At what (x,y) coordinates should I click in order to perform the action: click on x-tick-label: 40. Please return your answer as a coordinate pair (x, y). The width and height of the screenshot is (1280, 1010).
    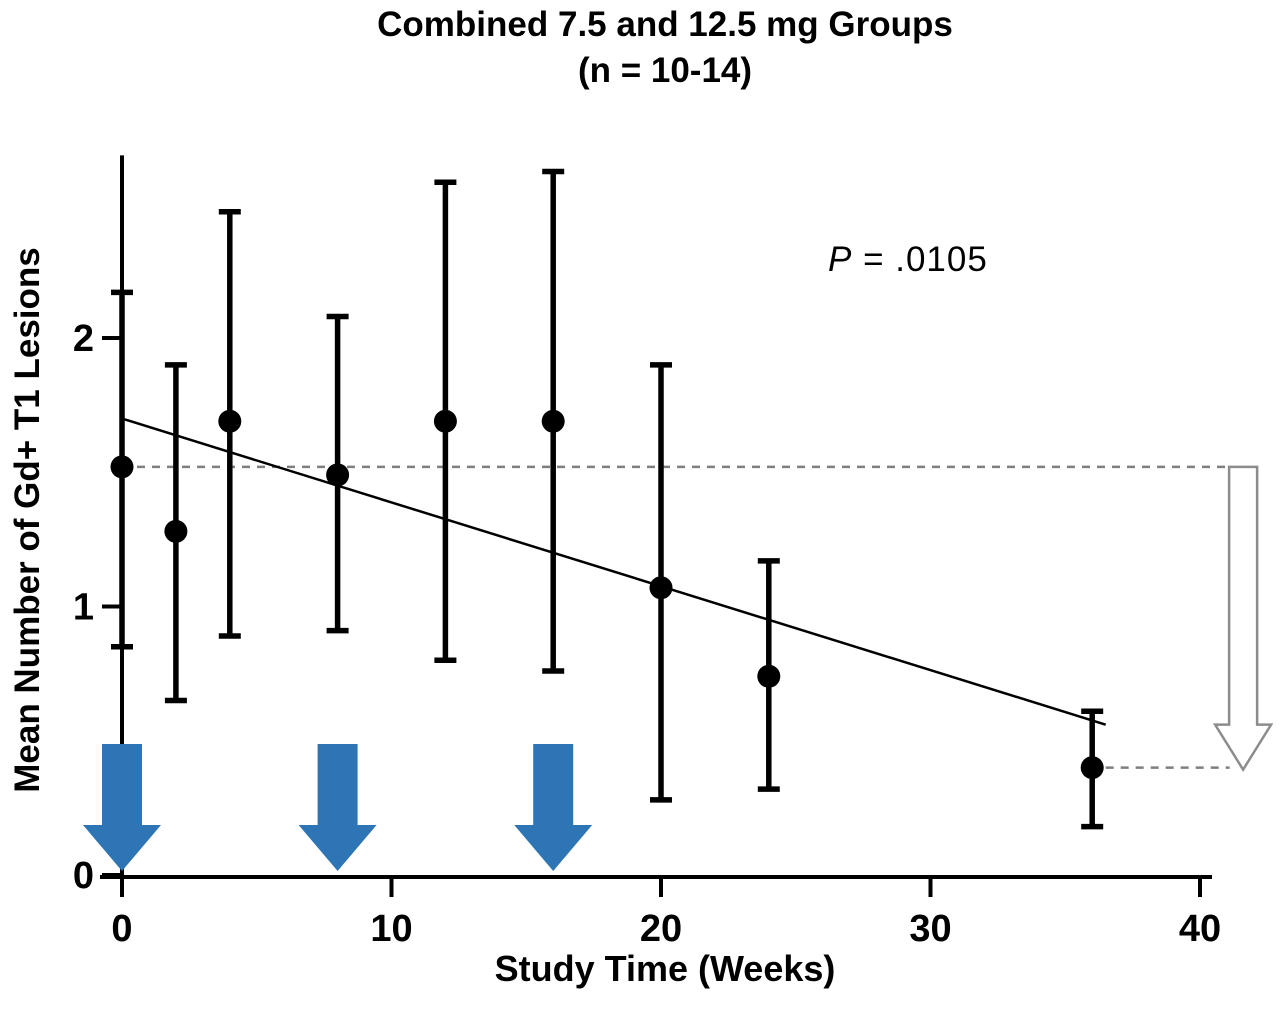
    Looking at the image, I should click on (1200, 929).